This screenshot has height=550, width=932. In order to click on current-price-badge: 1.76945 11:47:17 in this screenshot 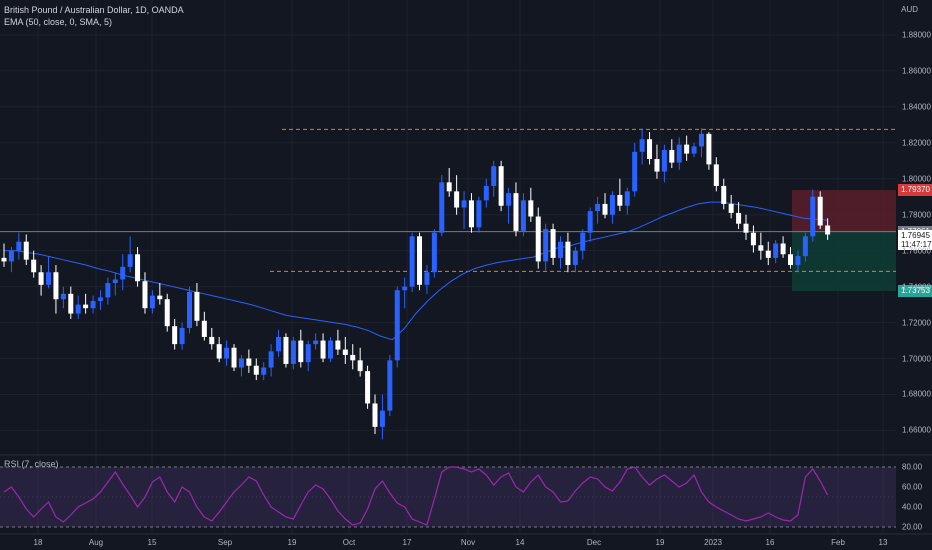, I will do `click(915, 239)`.